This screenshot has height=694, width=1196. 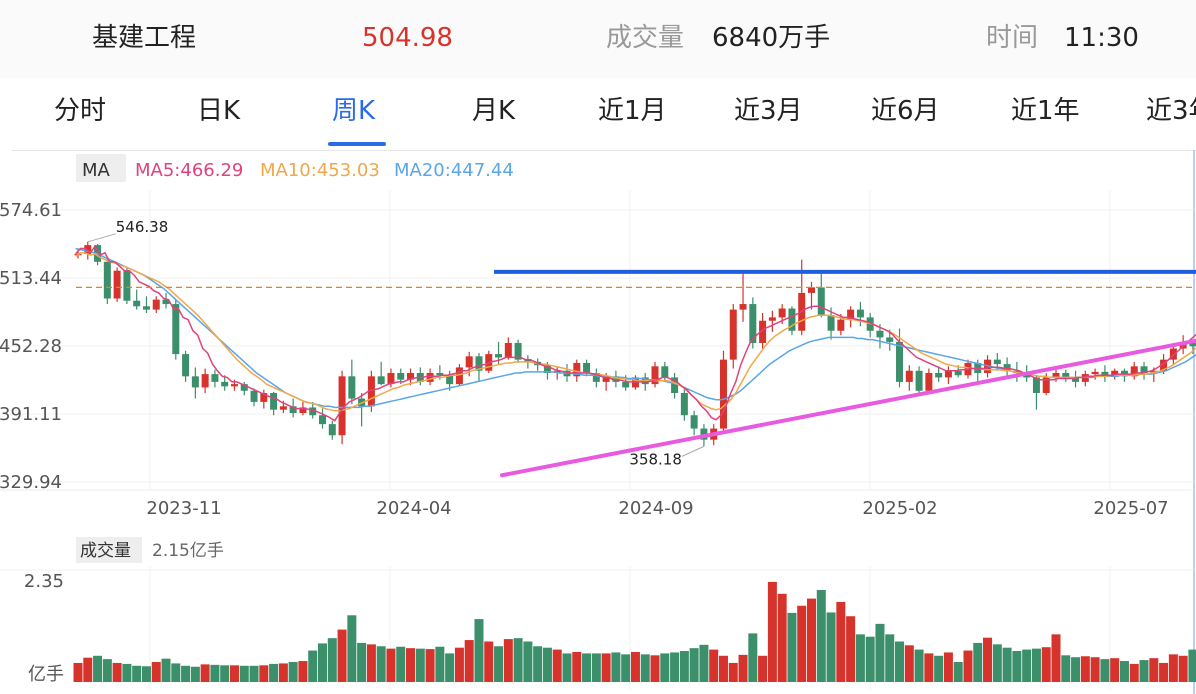 I want to click on index-name: 基建工程, so click(x=144, y=38).